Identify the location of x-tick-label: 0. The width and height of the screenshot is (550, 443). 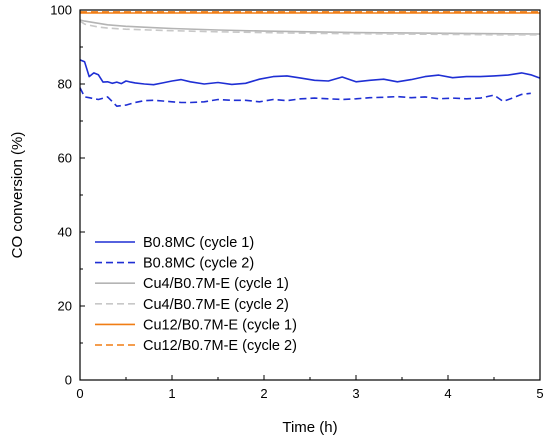
(79, 393).